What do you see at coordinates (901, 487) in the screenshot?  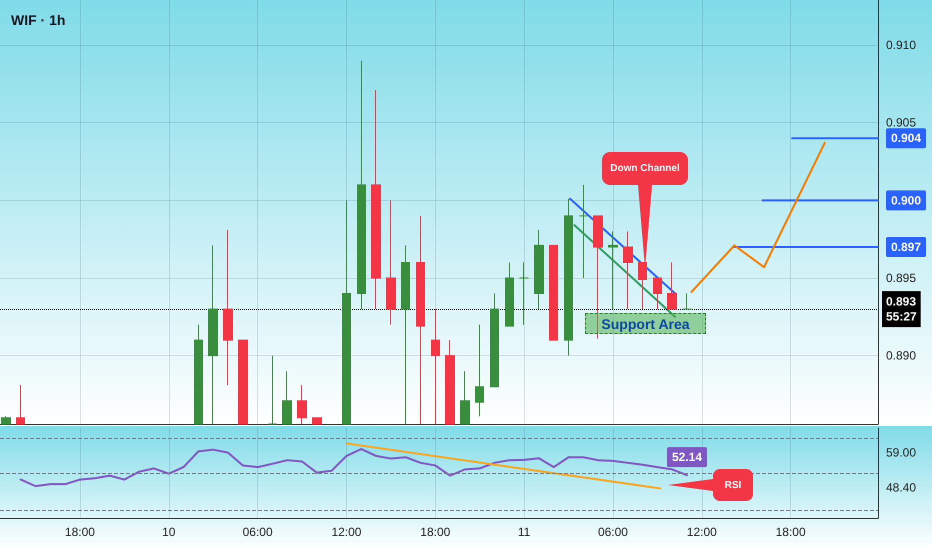 I see `y-tick-label: 48.40` at bounding box center [901, 487].